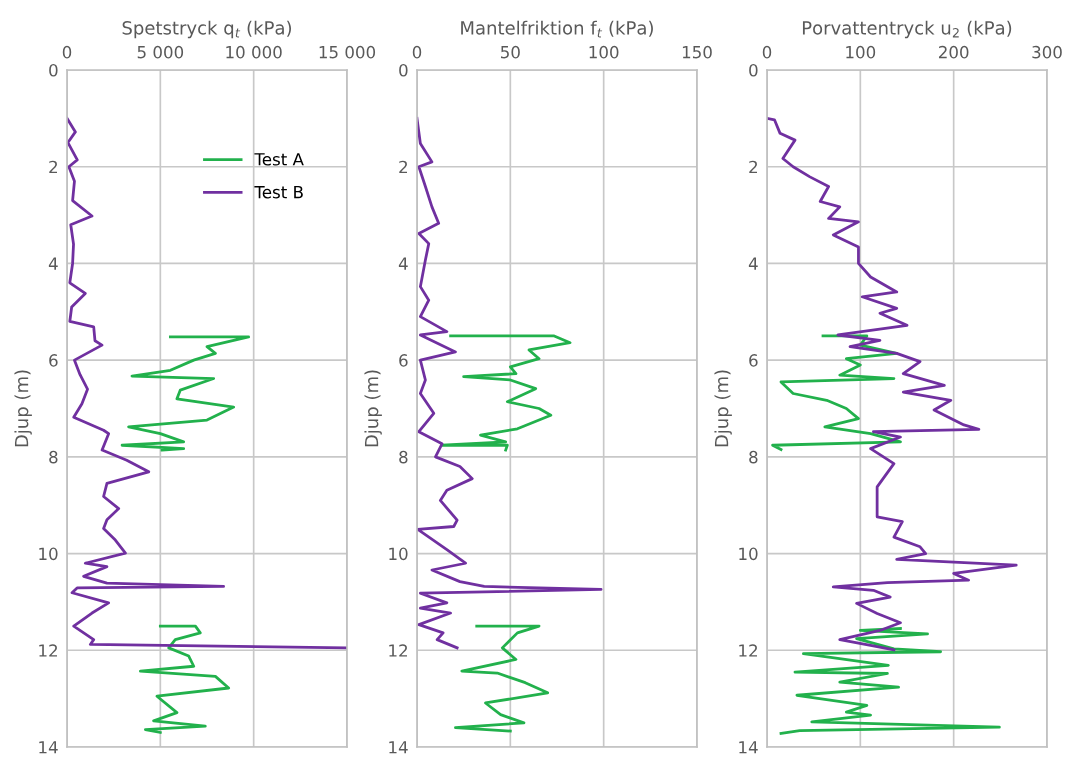 The width and height of the screenshot is (1073, 758). What do you see at coordinates (254, 52) in the screenshot?
I see `x-tick-label: 10 000` at bounding box center [254, 52].